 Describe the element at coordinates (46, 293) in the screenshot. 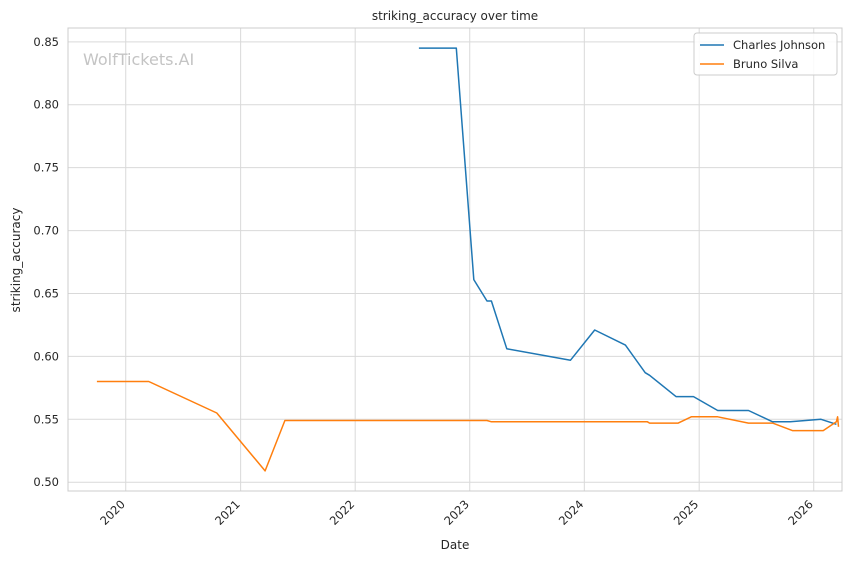

I see `y-tick-label: 0.65` at that location.